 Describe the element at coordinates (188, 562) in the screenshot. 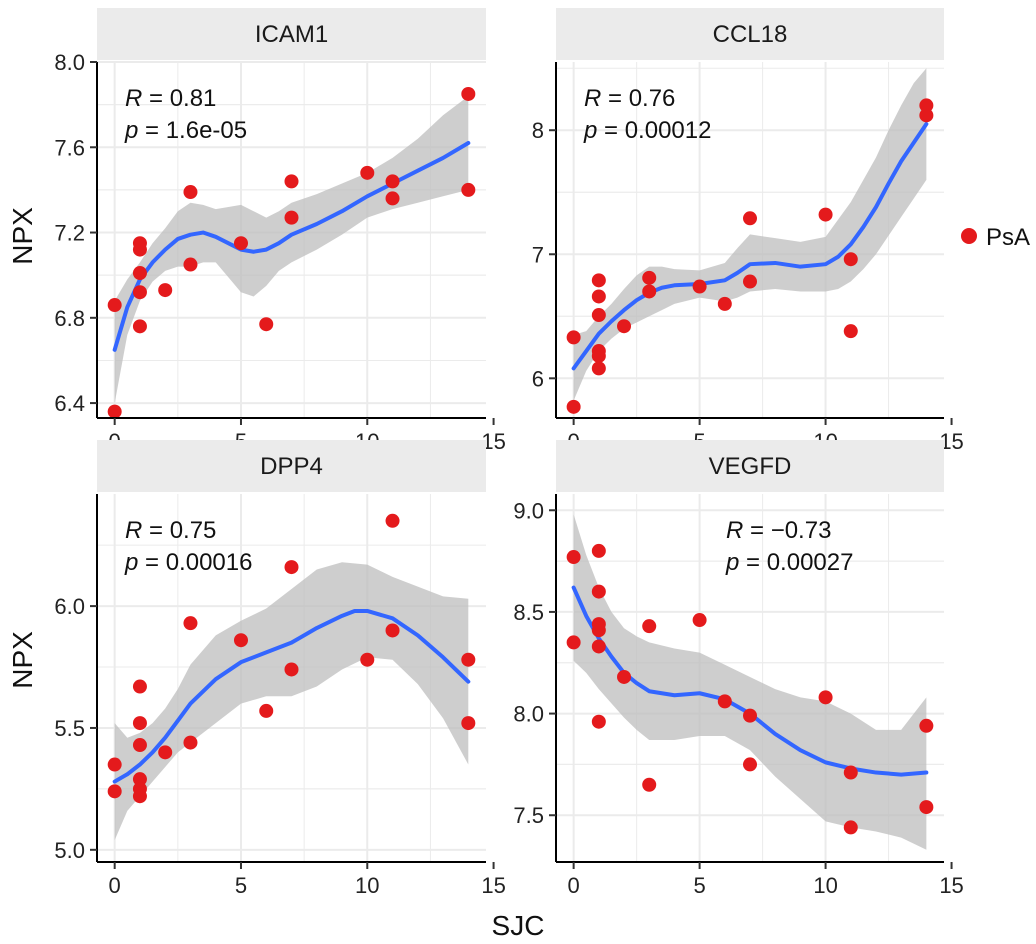

I see `correlation-p-text: p = 0.00016` at that location.